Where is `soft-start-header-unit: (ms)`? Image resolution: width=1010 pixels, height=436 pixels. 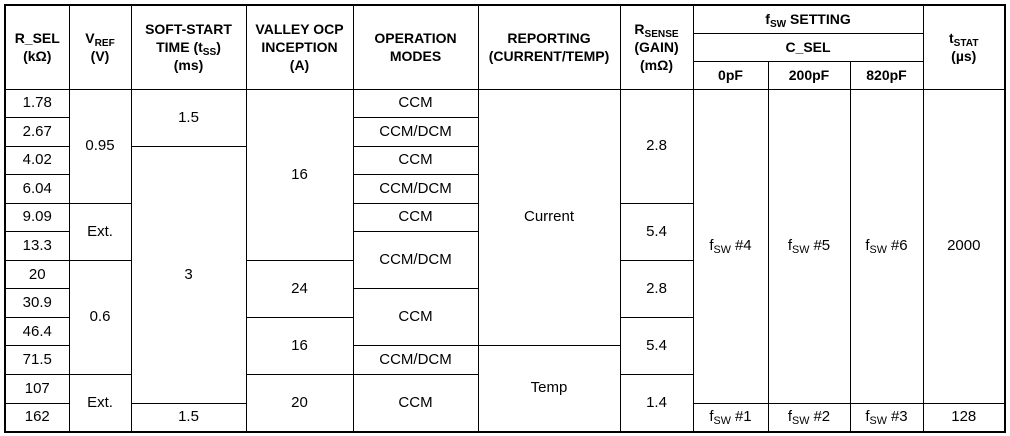 soft-start-header-unit: (ms) is located at coordinates (188, 65).